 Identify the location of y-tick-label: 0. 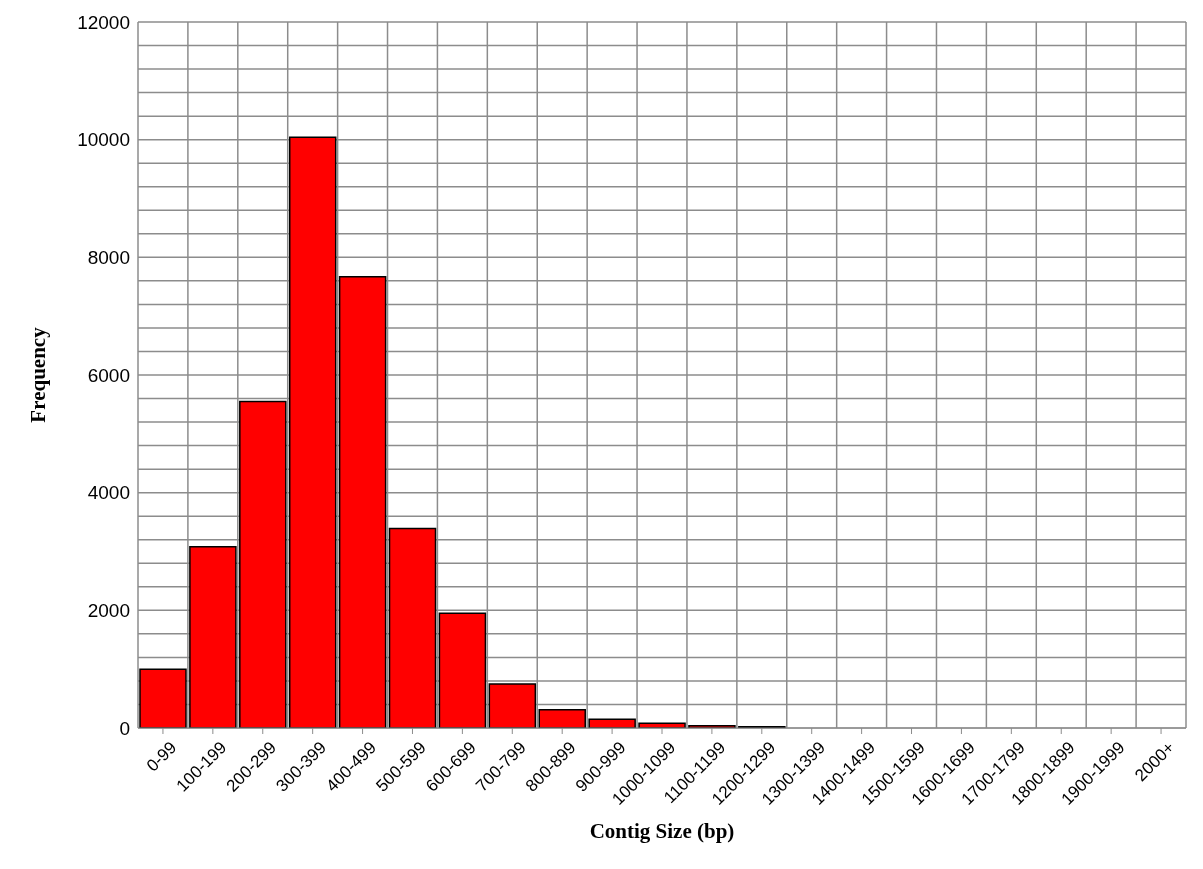
(124, 728).